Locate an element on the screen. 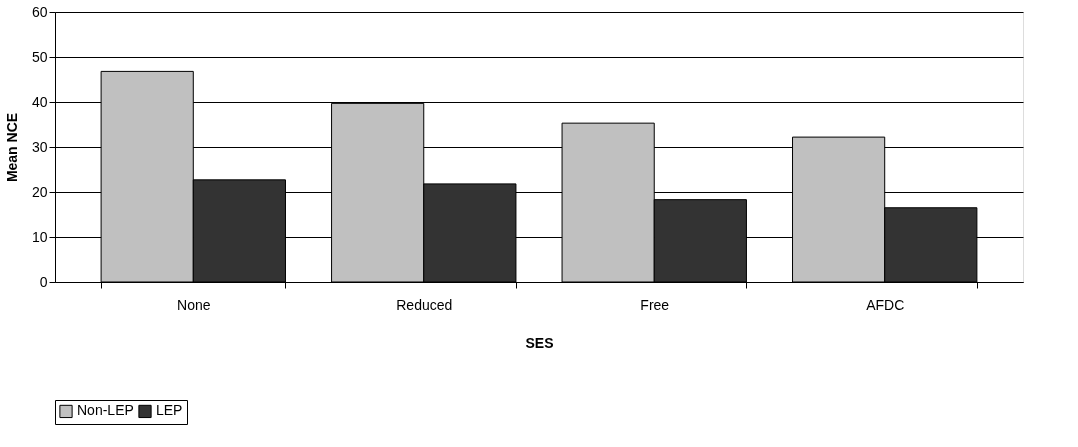 Image resolution: width=1078 pixels, height=447 pixels. legend-label: Non-LEP is located at coordinates (105, 410).